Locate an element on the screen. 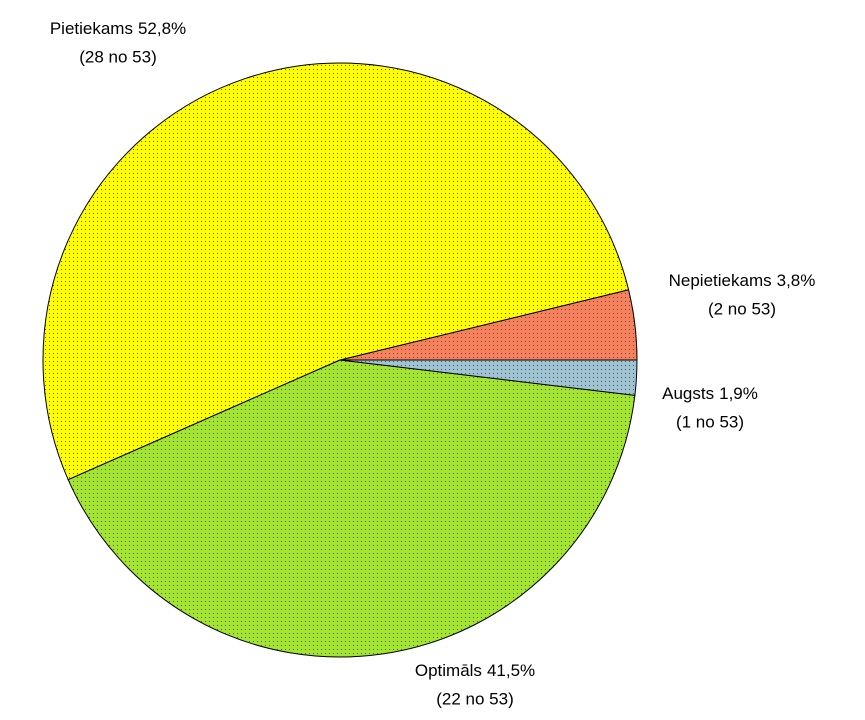 The width and height of the screenshot is (865, 720). pie-slice is located at coordinates (488, 377).